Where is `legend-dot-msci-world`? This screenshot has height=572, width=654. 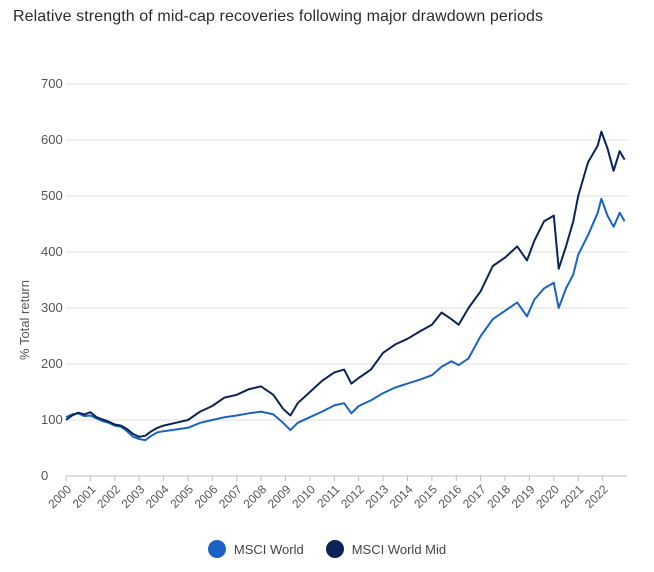
legend-dot-msci-world is located at coordinates (216, 549).